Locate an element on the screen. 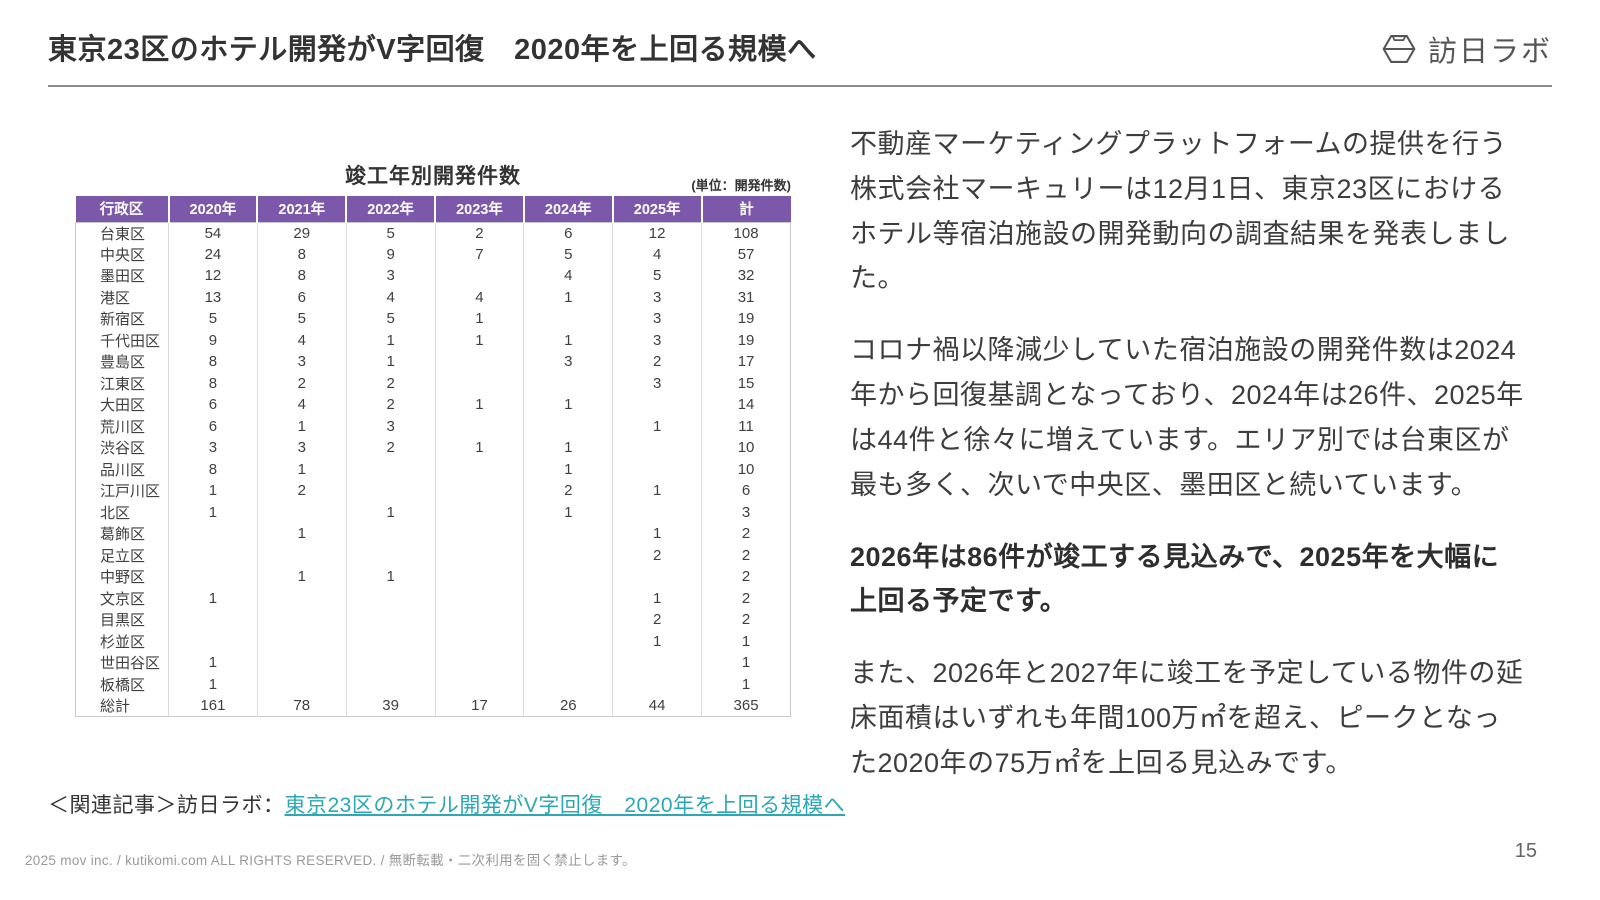 The image size is (1600, 900). ward-cell: 豊島区 is located at coordinates (122, 362).